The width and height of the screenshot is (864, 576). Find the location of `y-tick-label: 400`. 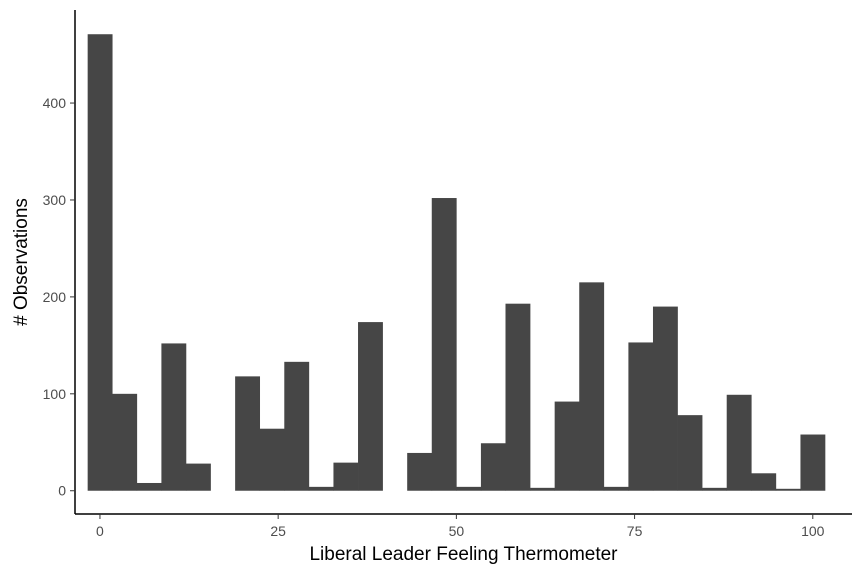

y-tick-label: 400 is located at coordinates (55, 103).